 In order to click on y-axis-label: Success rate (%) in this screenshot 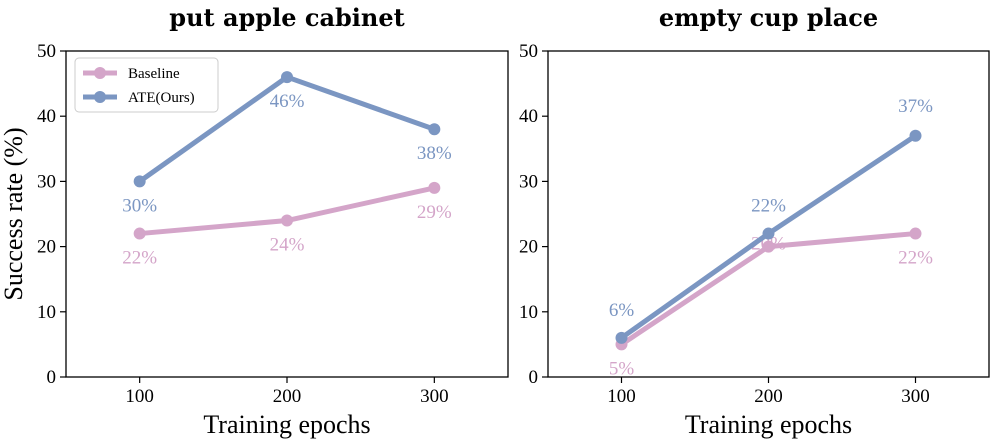, I will do `click(14, 213)`.